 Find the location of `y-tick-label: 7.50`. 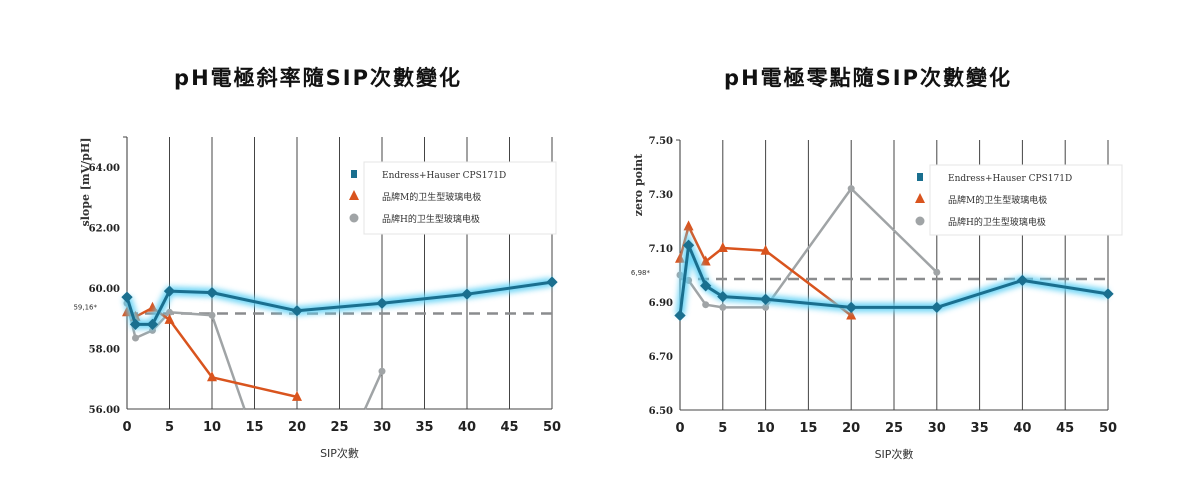

y-tick-label: 7.50 is located at coordinates (661, 141).